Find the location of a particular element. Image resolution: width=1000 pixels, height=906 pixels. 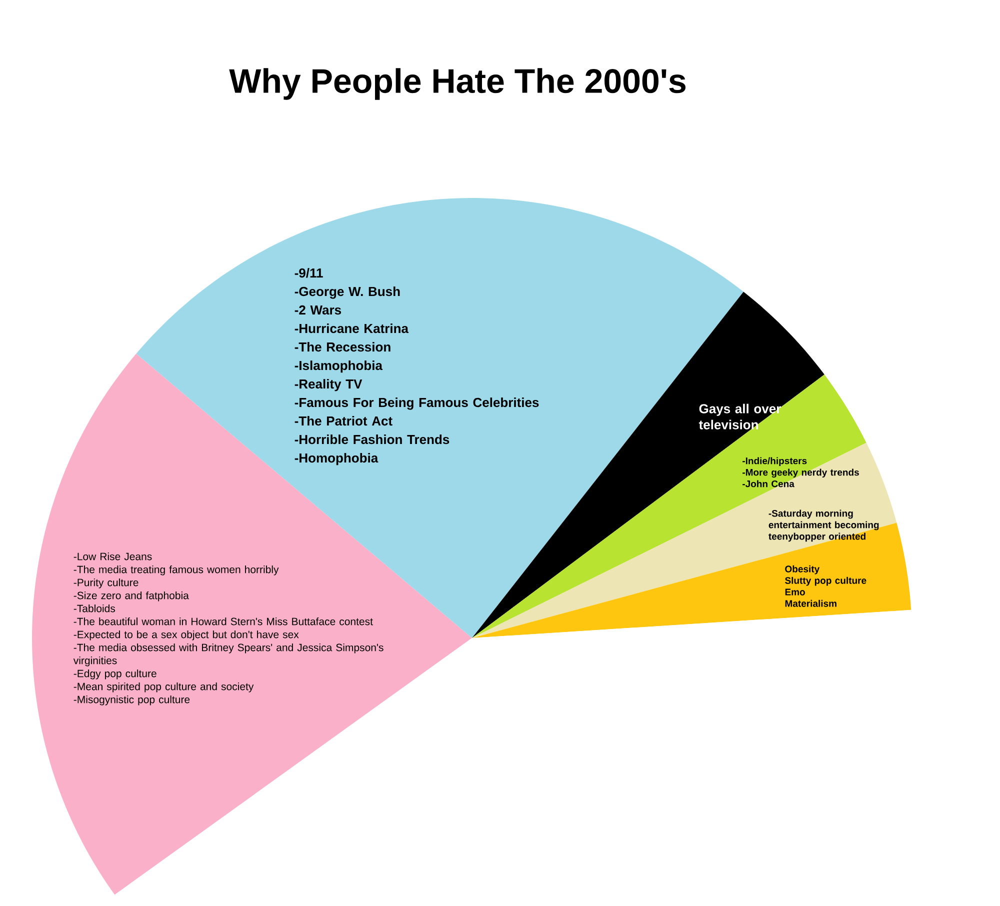

category-label: -Low Rise Jeans -The media treating famous women horribly -Purity culture -Size zero and fatphobia -Tabloids -The beautiful woman in Howard Stern's Miss Buttaface contest -Expected to be a sex object but don't have sex -The media obsessed with Britney Spears' and Jessica Simpson's virginities -Edgy pop culture -Mean spirited pop culture and society -Misogynistic pop culture is located at coordinates (228, 629).